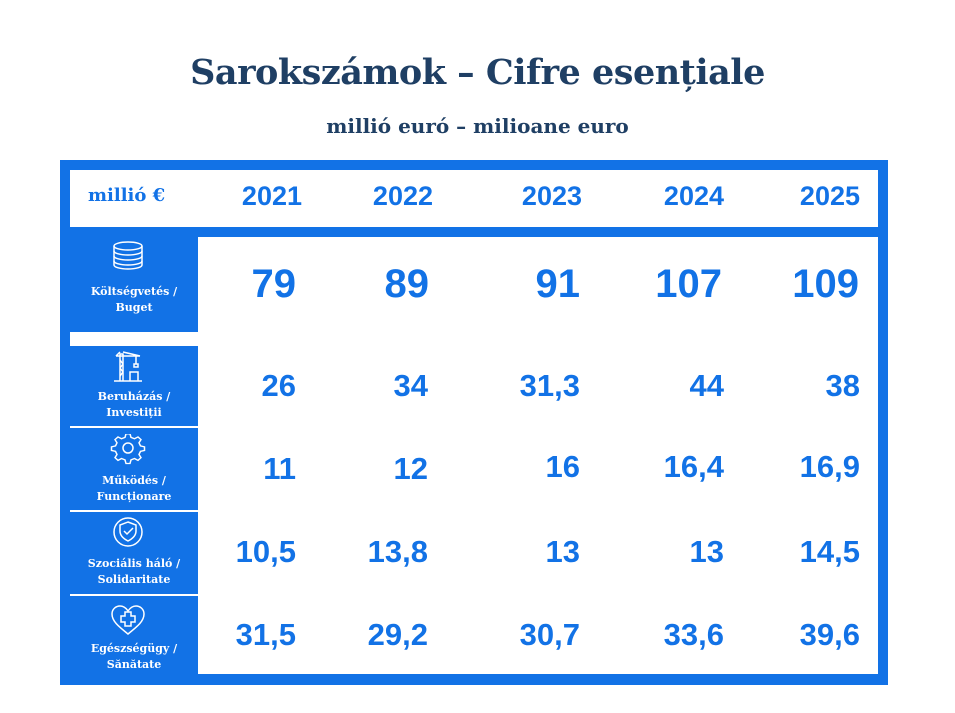 Image resolution: width=955 pixels, height=713 pixels. I want to click on table-cell: 13,8, so click(397, 551).